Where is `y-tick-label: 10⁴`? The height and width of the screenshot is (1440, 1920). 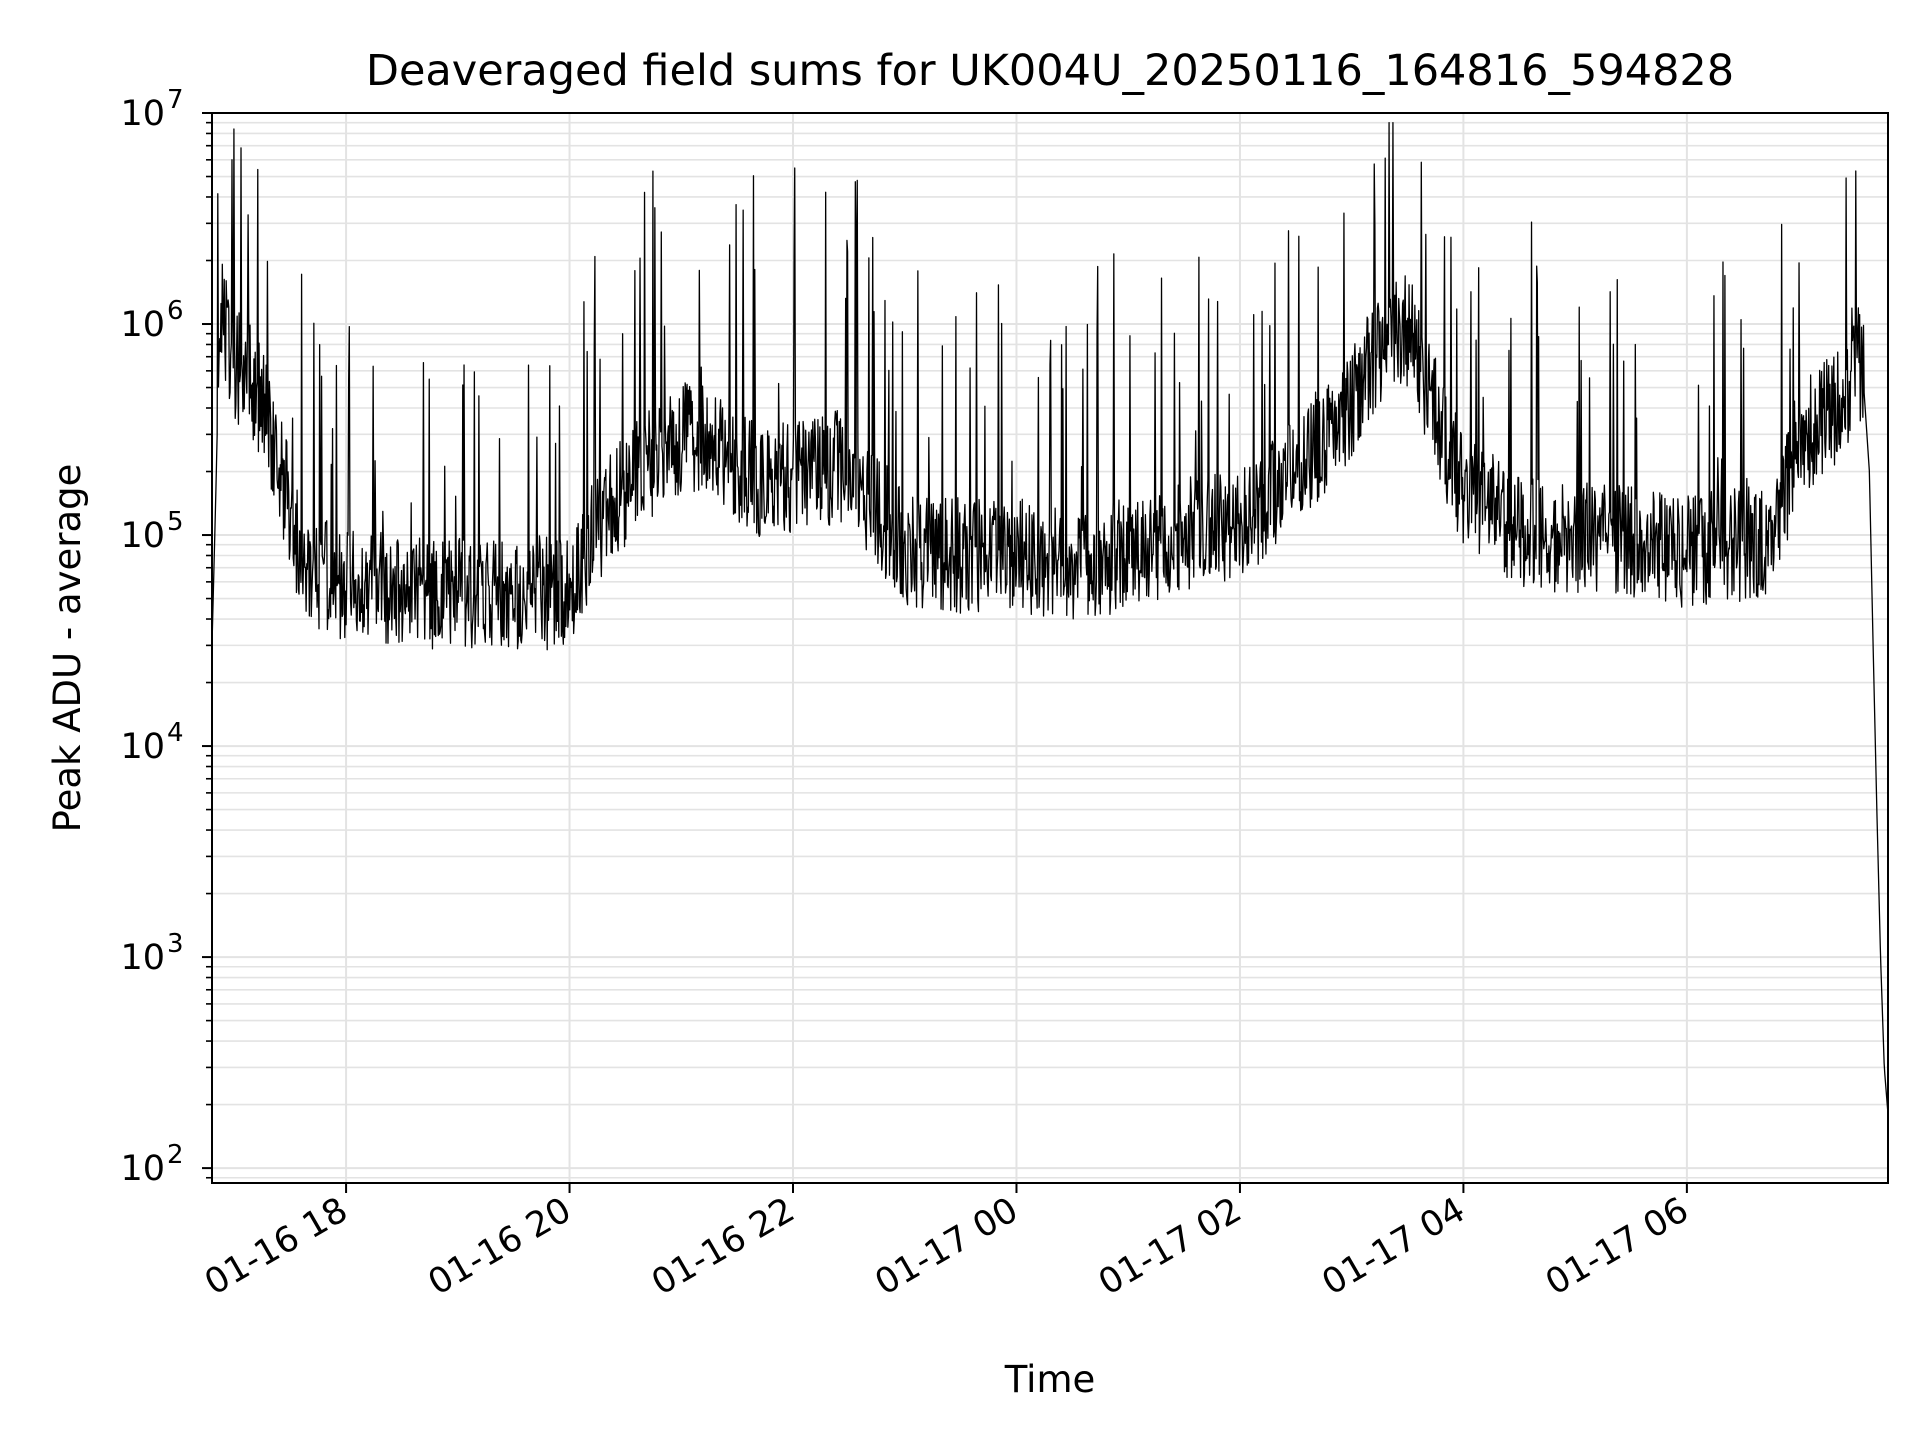 y-tick-label: 10⁴ is located at coordinates (151, 742).